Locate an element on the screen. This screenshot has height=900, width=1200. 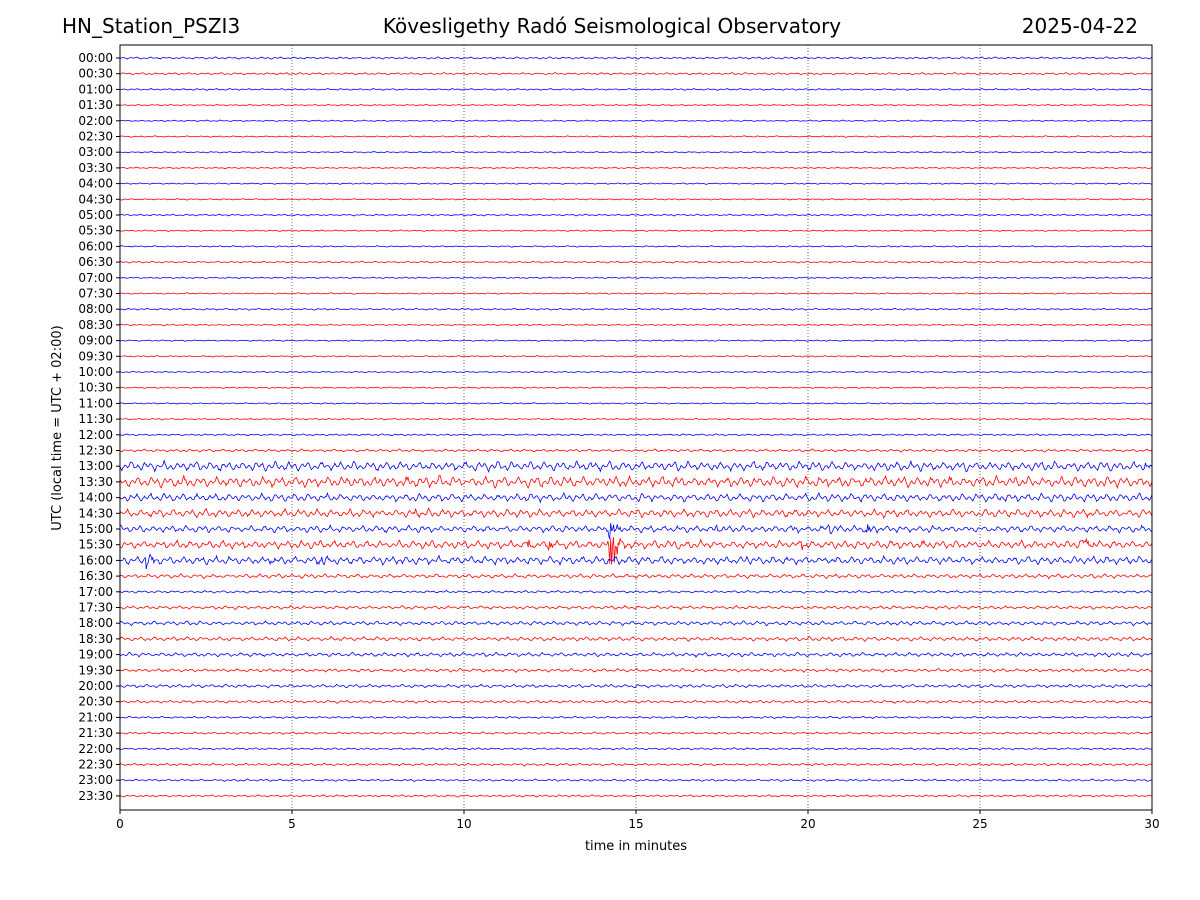
y-tick-label: 22:30 is located at coordinates (95, 765).